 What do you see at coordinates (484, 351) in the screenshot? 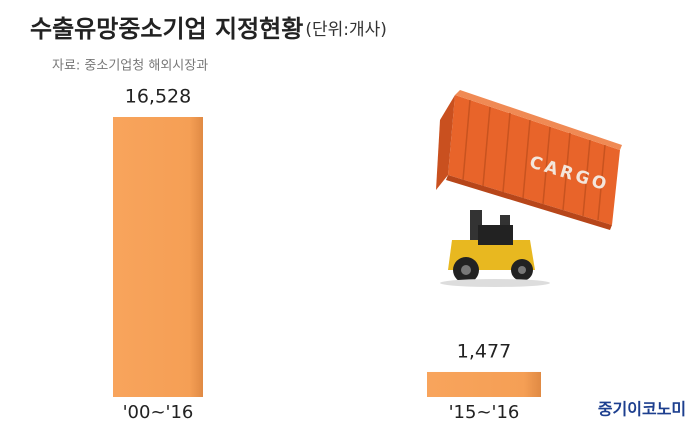
I see `value-label: 1,477` at bounding box center [484, 351].